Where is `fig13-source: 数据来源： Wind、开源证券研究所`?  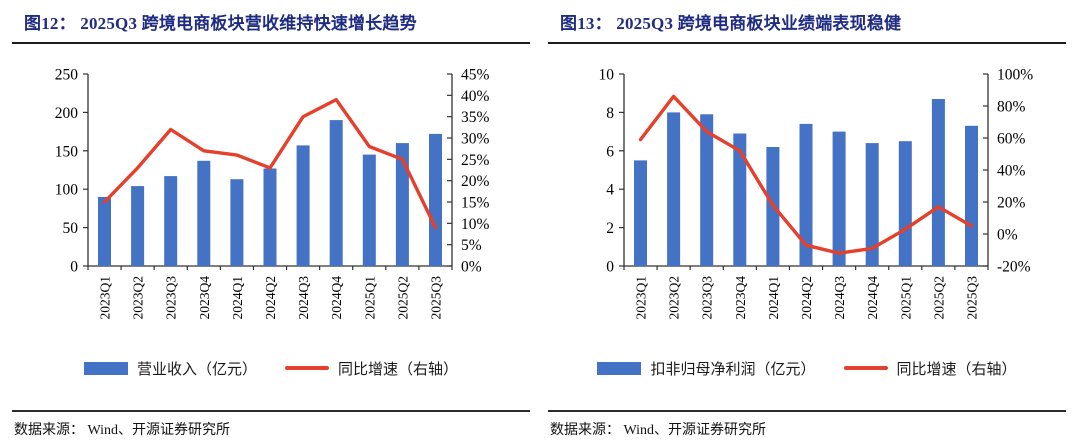 fig13-source: 数据来源： Wind、开源证券研究所 is located at coordinates (807, 424).